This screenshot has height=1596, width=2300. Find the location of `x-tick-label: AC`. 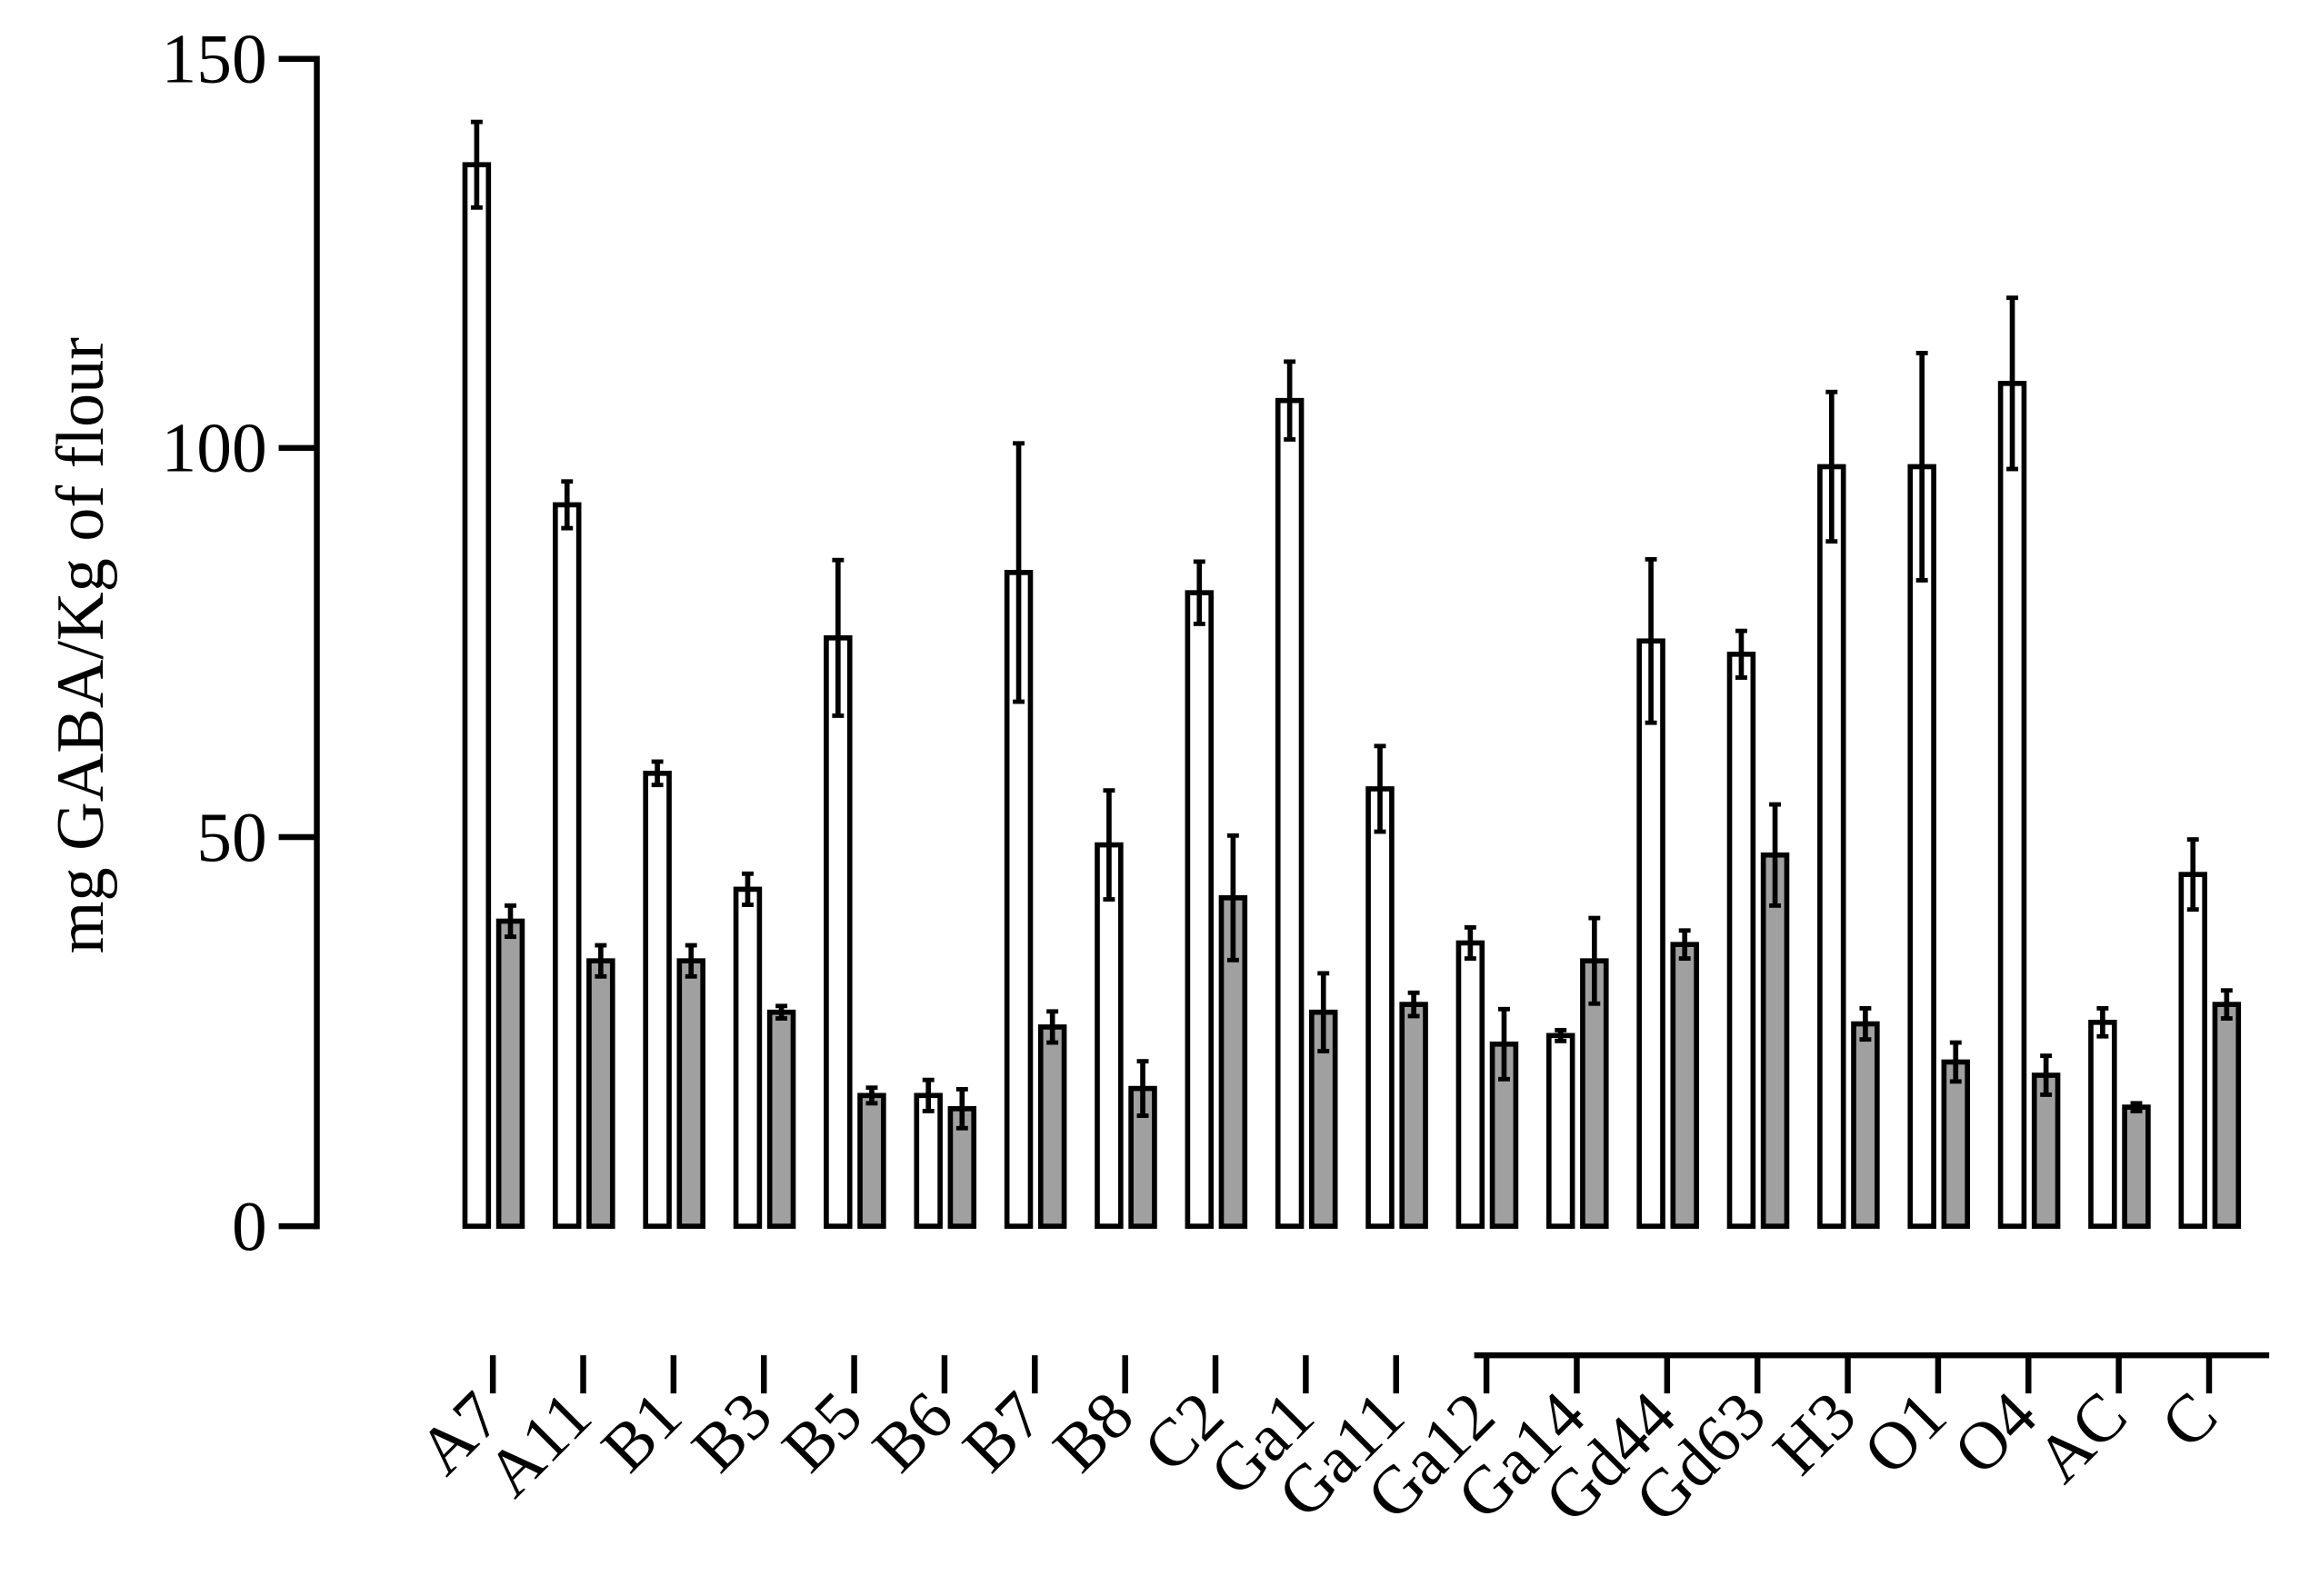

x-tick-label: AC is located at coordinates (2082, 1437).